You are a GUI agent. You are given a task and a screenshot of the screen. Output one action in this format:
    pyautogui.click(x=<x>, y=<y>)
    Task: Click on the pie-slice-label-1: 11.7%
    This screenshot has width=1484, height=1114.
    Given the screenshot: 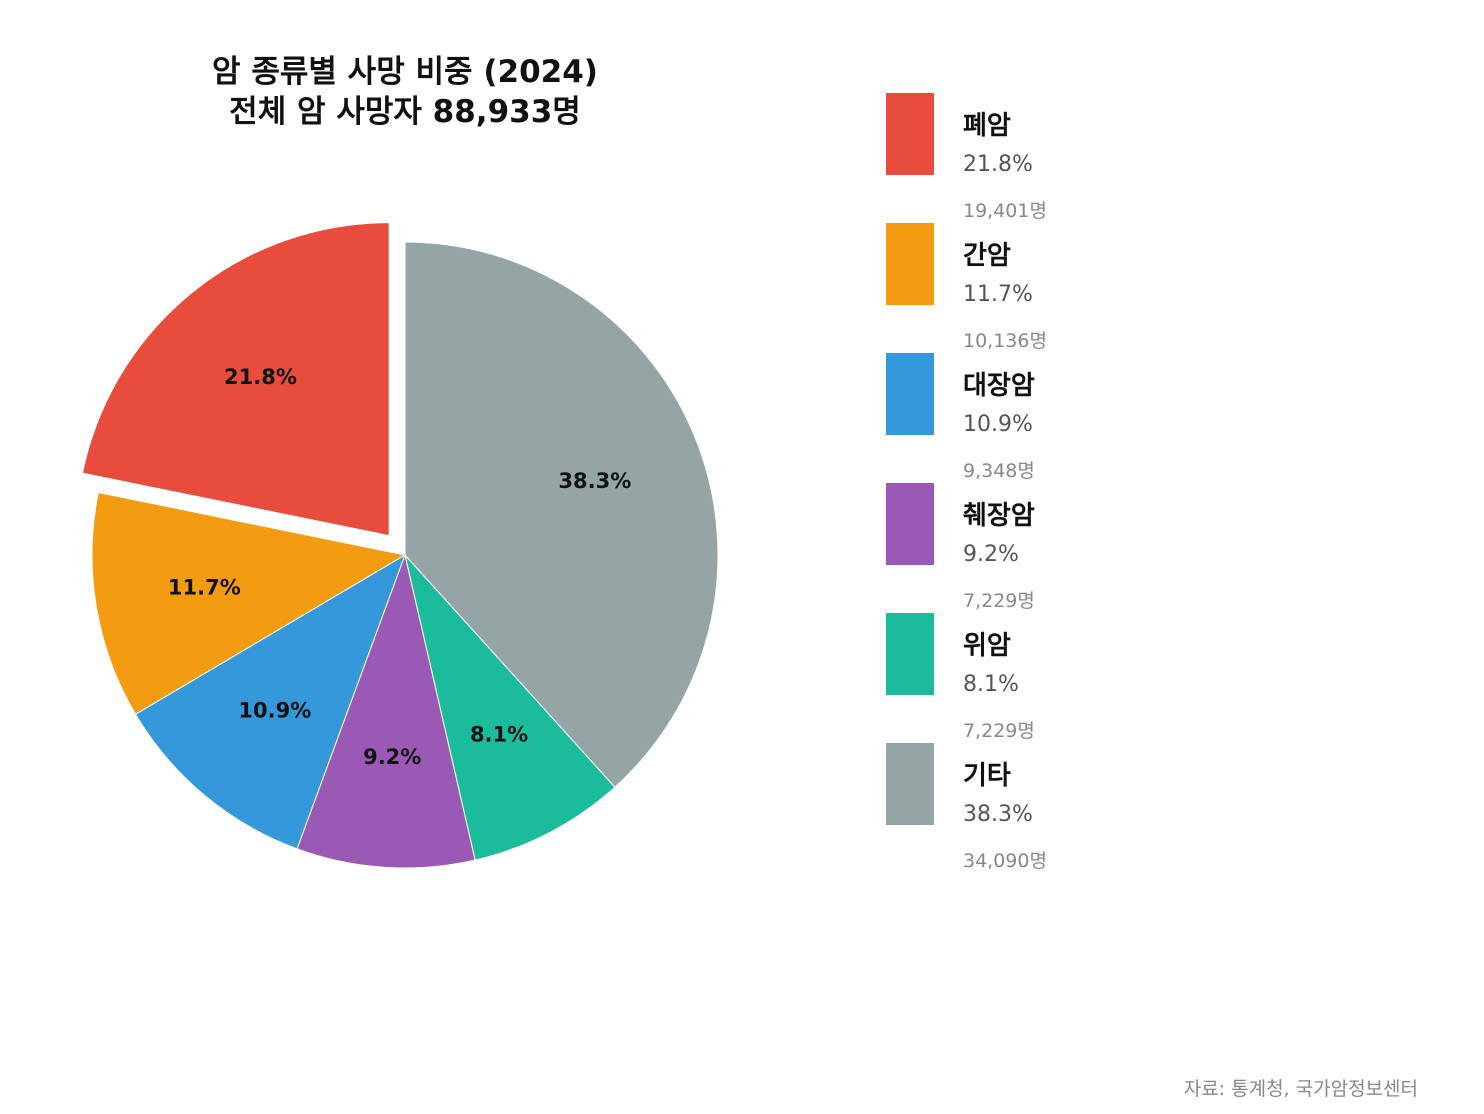 What is the action you would take?
    pyautogui.click(x=204, y=588)
    